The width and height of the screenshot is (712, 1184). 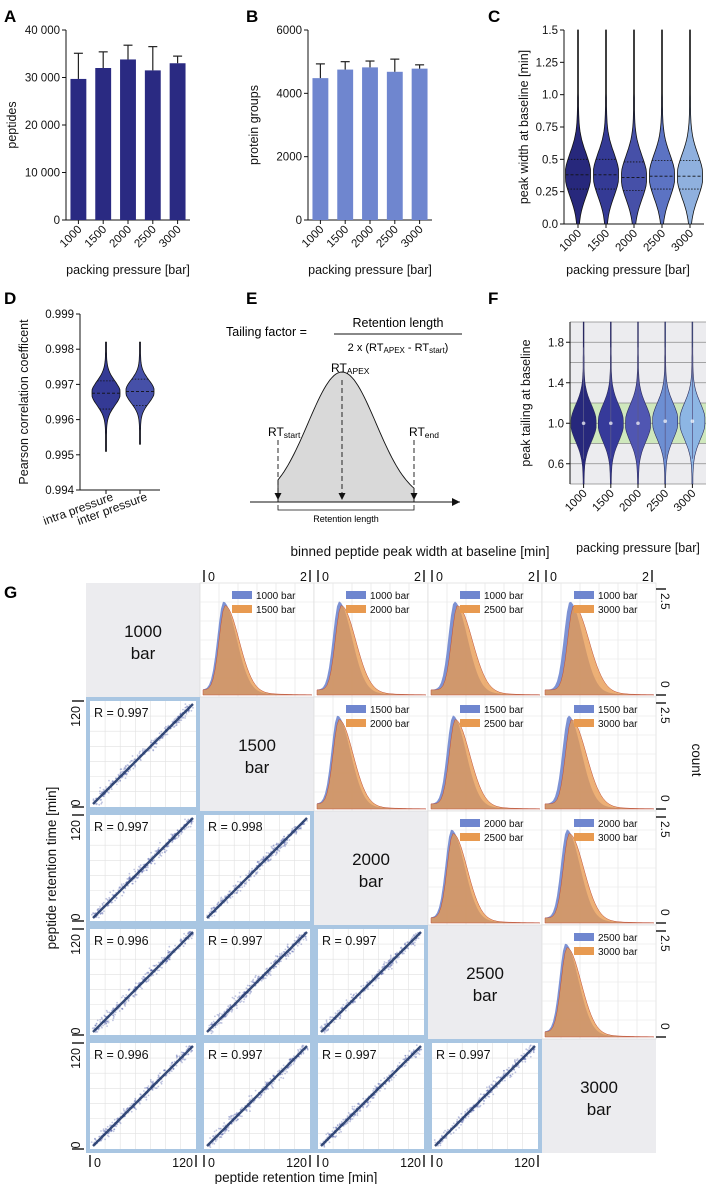 I want to click on legend-label-a: 1000 bar, so click(x=618, y=596).